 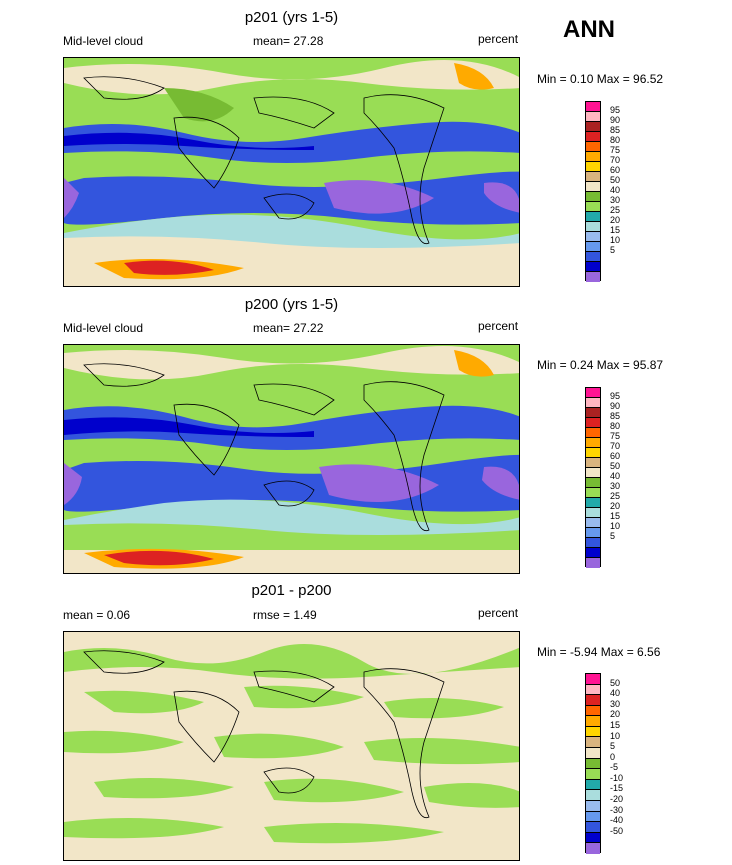 I want to click on panel-3-units: percent, so click(x=498, y=613).